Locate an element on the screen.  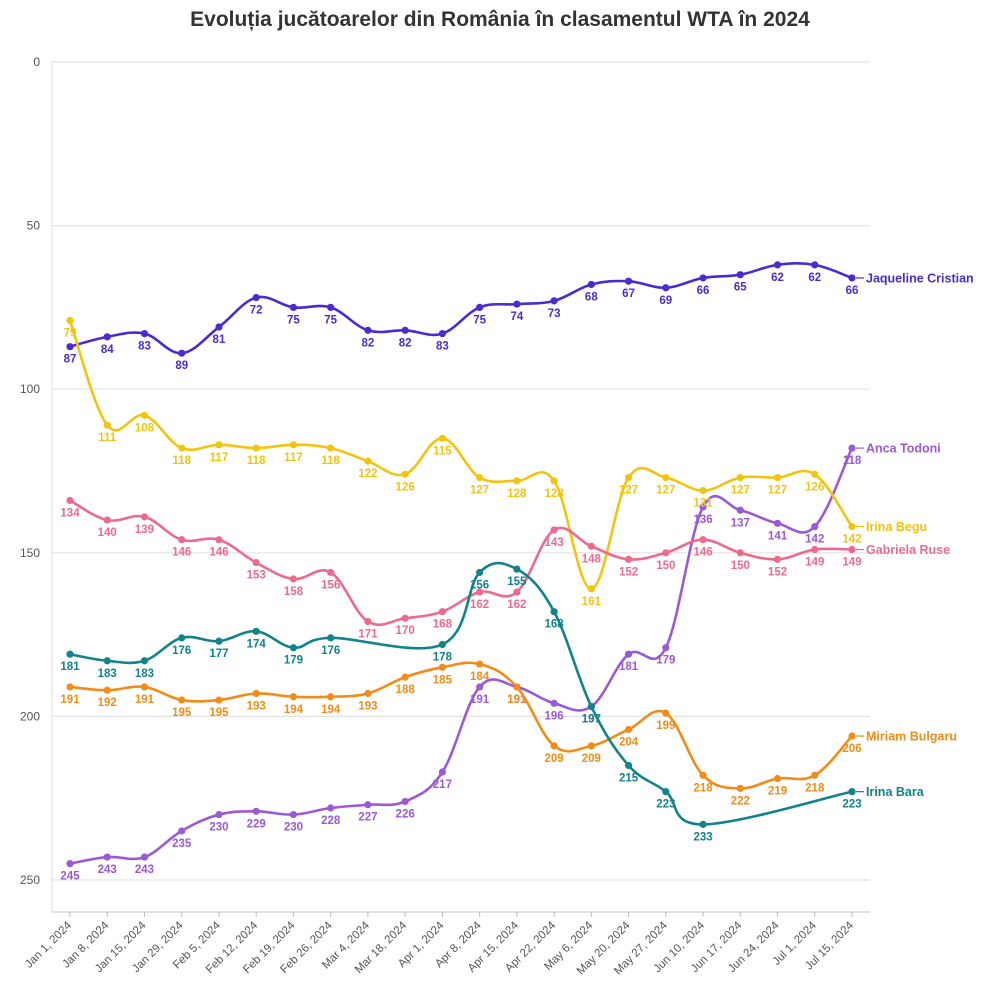
data-label-irina-begu: 108 is located at coordinates (145, 428).